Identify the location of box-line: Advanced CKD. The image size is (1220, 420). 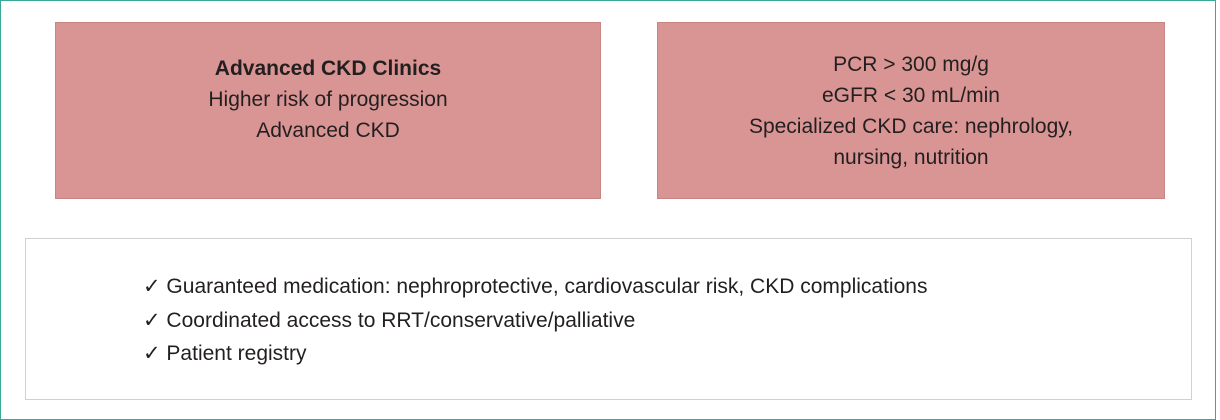
(328, 130).